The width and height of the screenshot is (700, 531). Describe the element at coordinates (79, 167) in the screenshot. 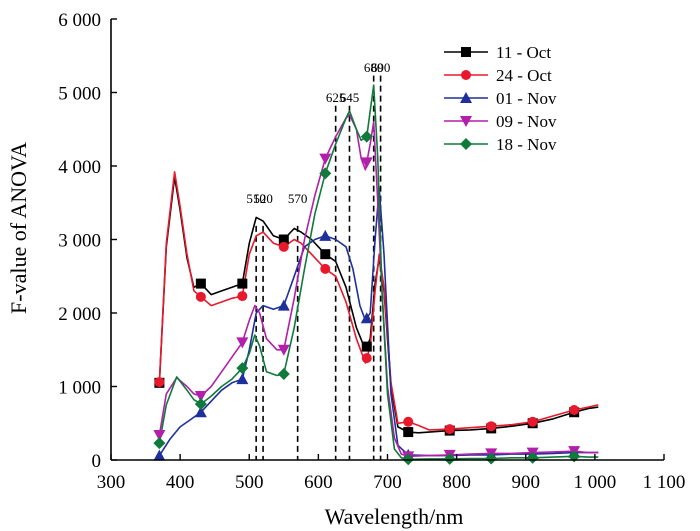

I see `y-tick-label: 4 000` at that location.